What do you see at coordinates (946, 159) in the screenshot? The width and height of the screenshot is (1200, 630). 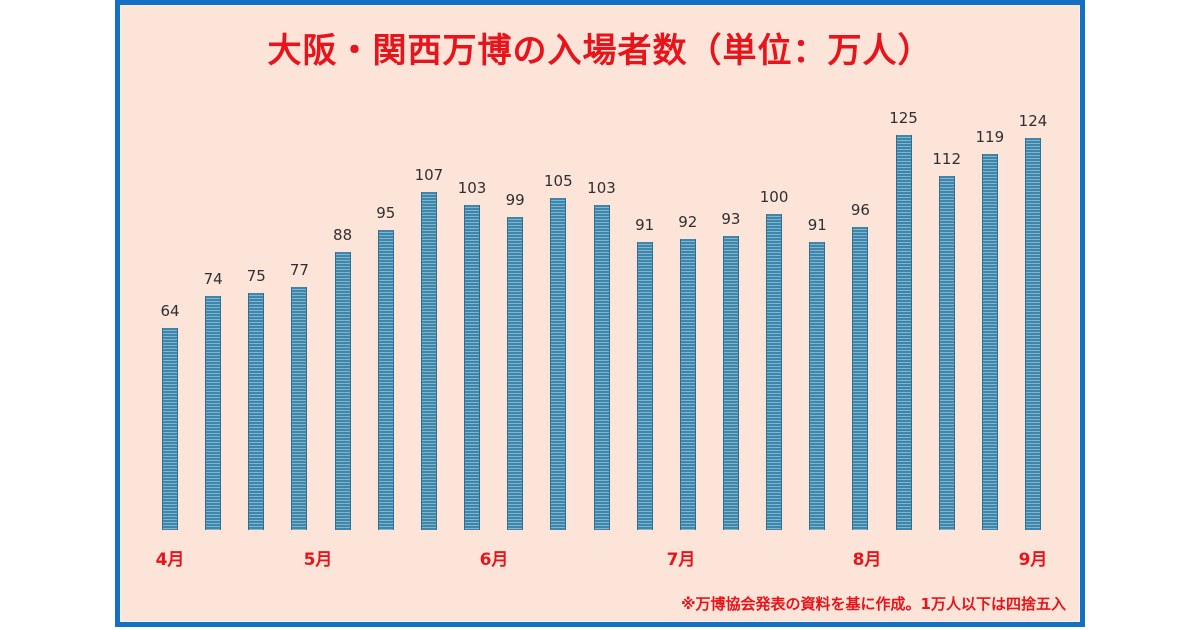 I see `bar-value-label: 112` at bounding box center [946, 159].